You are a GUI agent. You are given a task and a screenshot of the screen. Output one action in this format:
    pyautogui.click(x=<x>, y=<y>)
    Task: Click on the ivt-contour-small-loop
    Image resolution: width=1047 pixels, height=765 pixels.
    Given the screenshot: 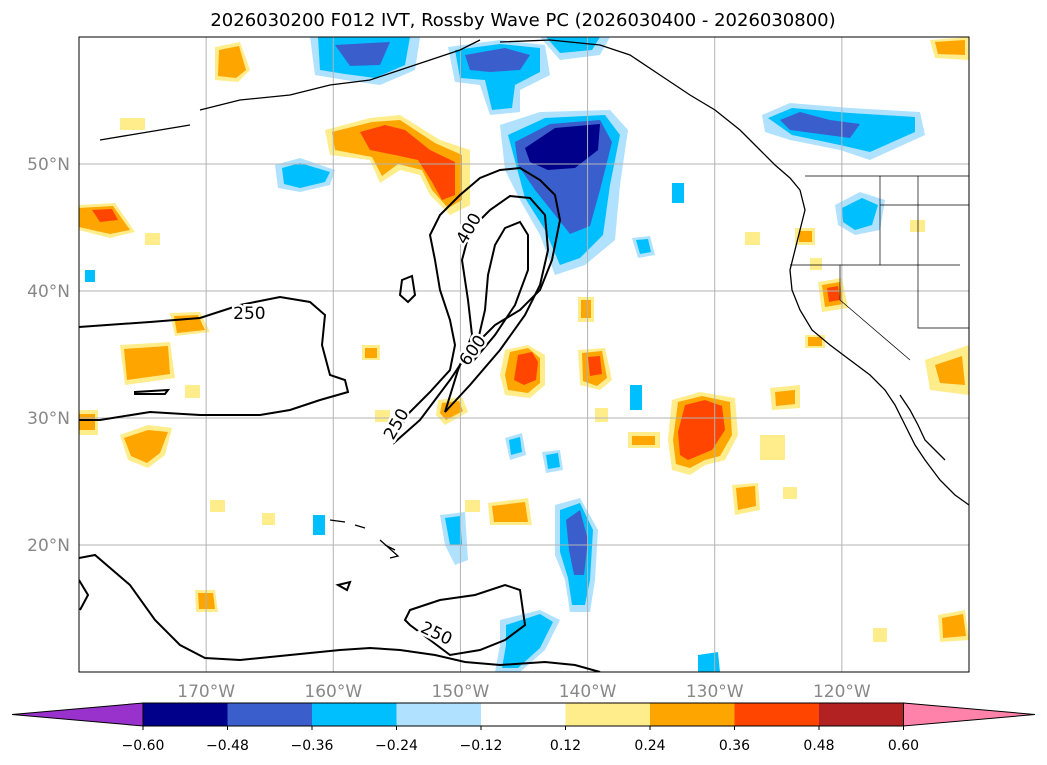 What is the action you would take?
    pyautogui.click(x=407, y=289)
    